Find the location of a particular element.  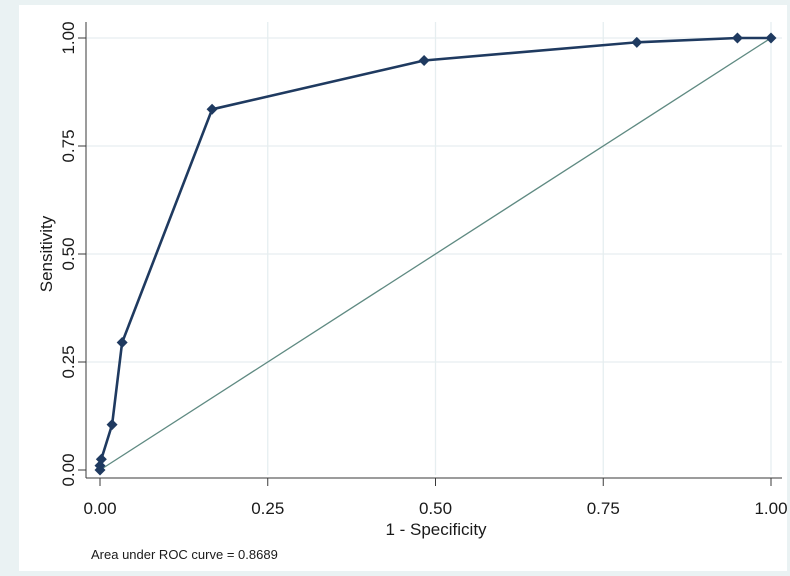

y-tick-labels: 0.00 0.25 0.50 0.75 1.00 is located at coordinates (73, 254).